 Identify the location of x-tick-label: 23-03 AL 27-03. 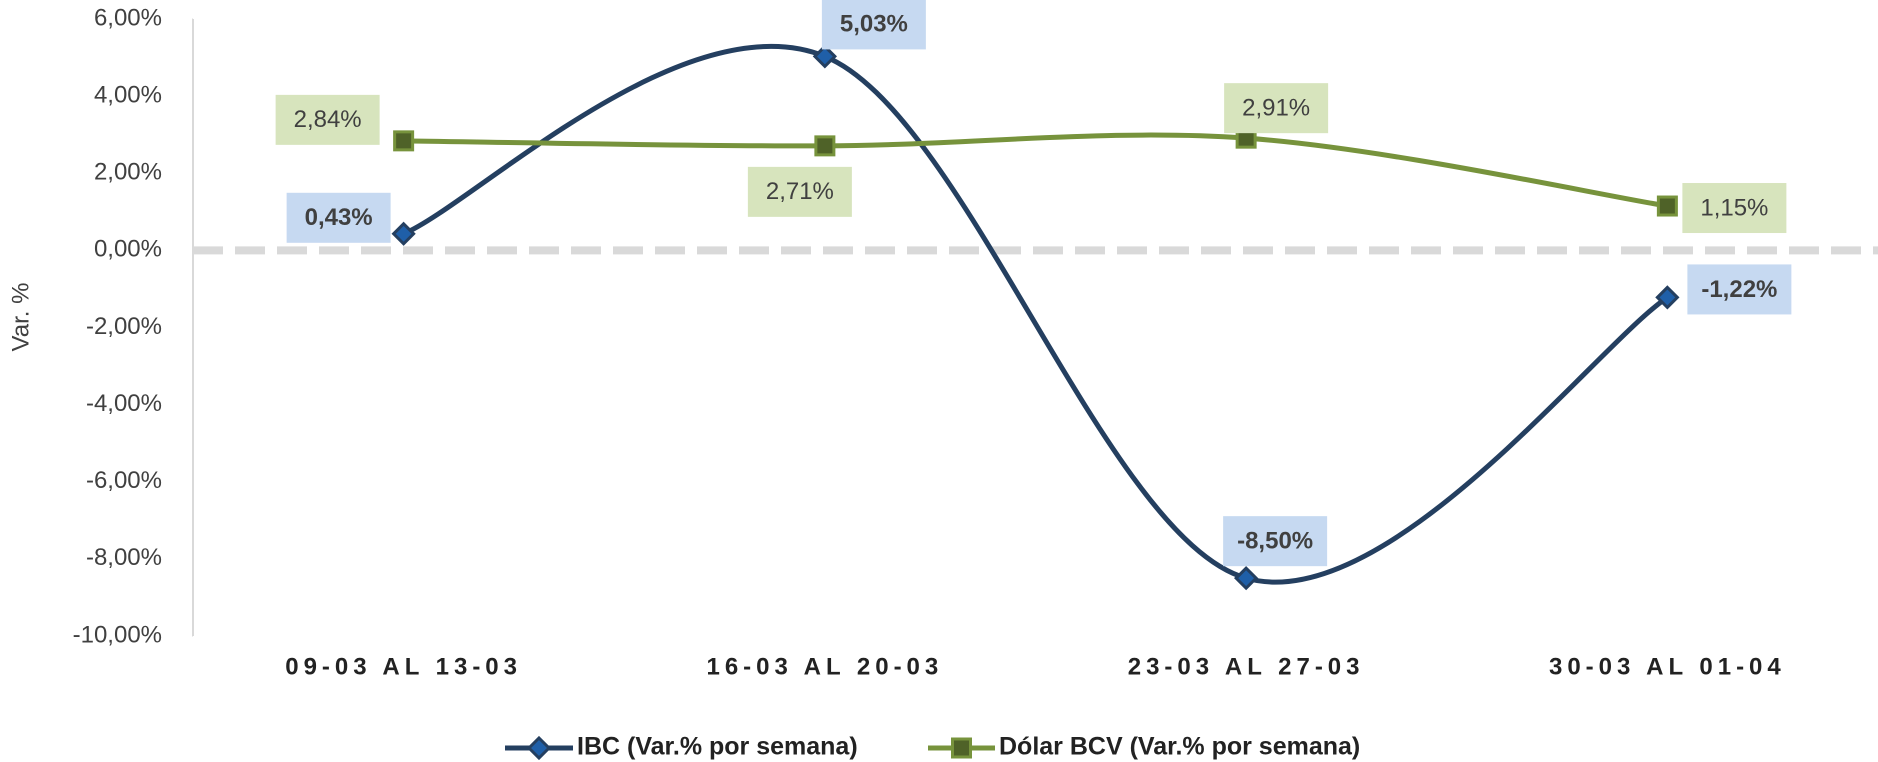
(1246, 666).